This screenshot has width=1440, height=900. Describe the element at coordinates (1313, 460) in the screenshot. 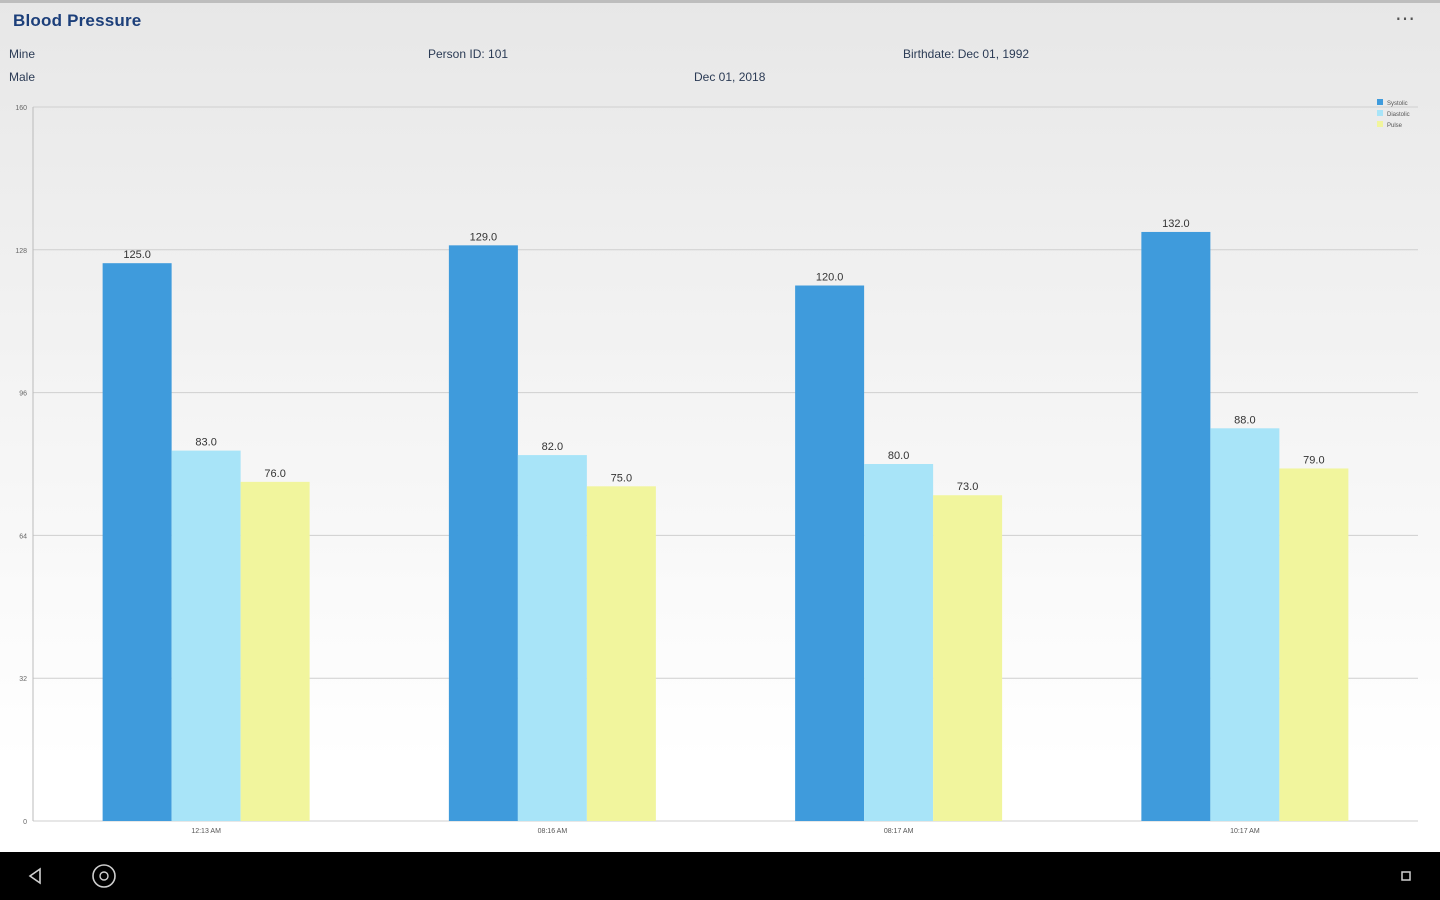

I see `bar-value-label: 79.0` at that location.